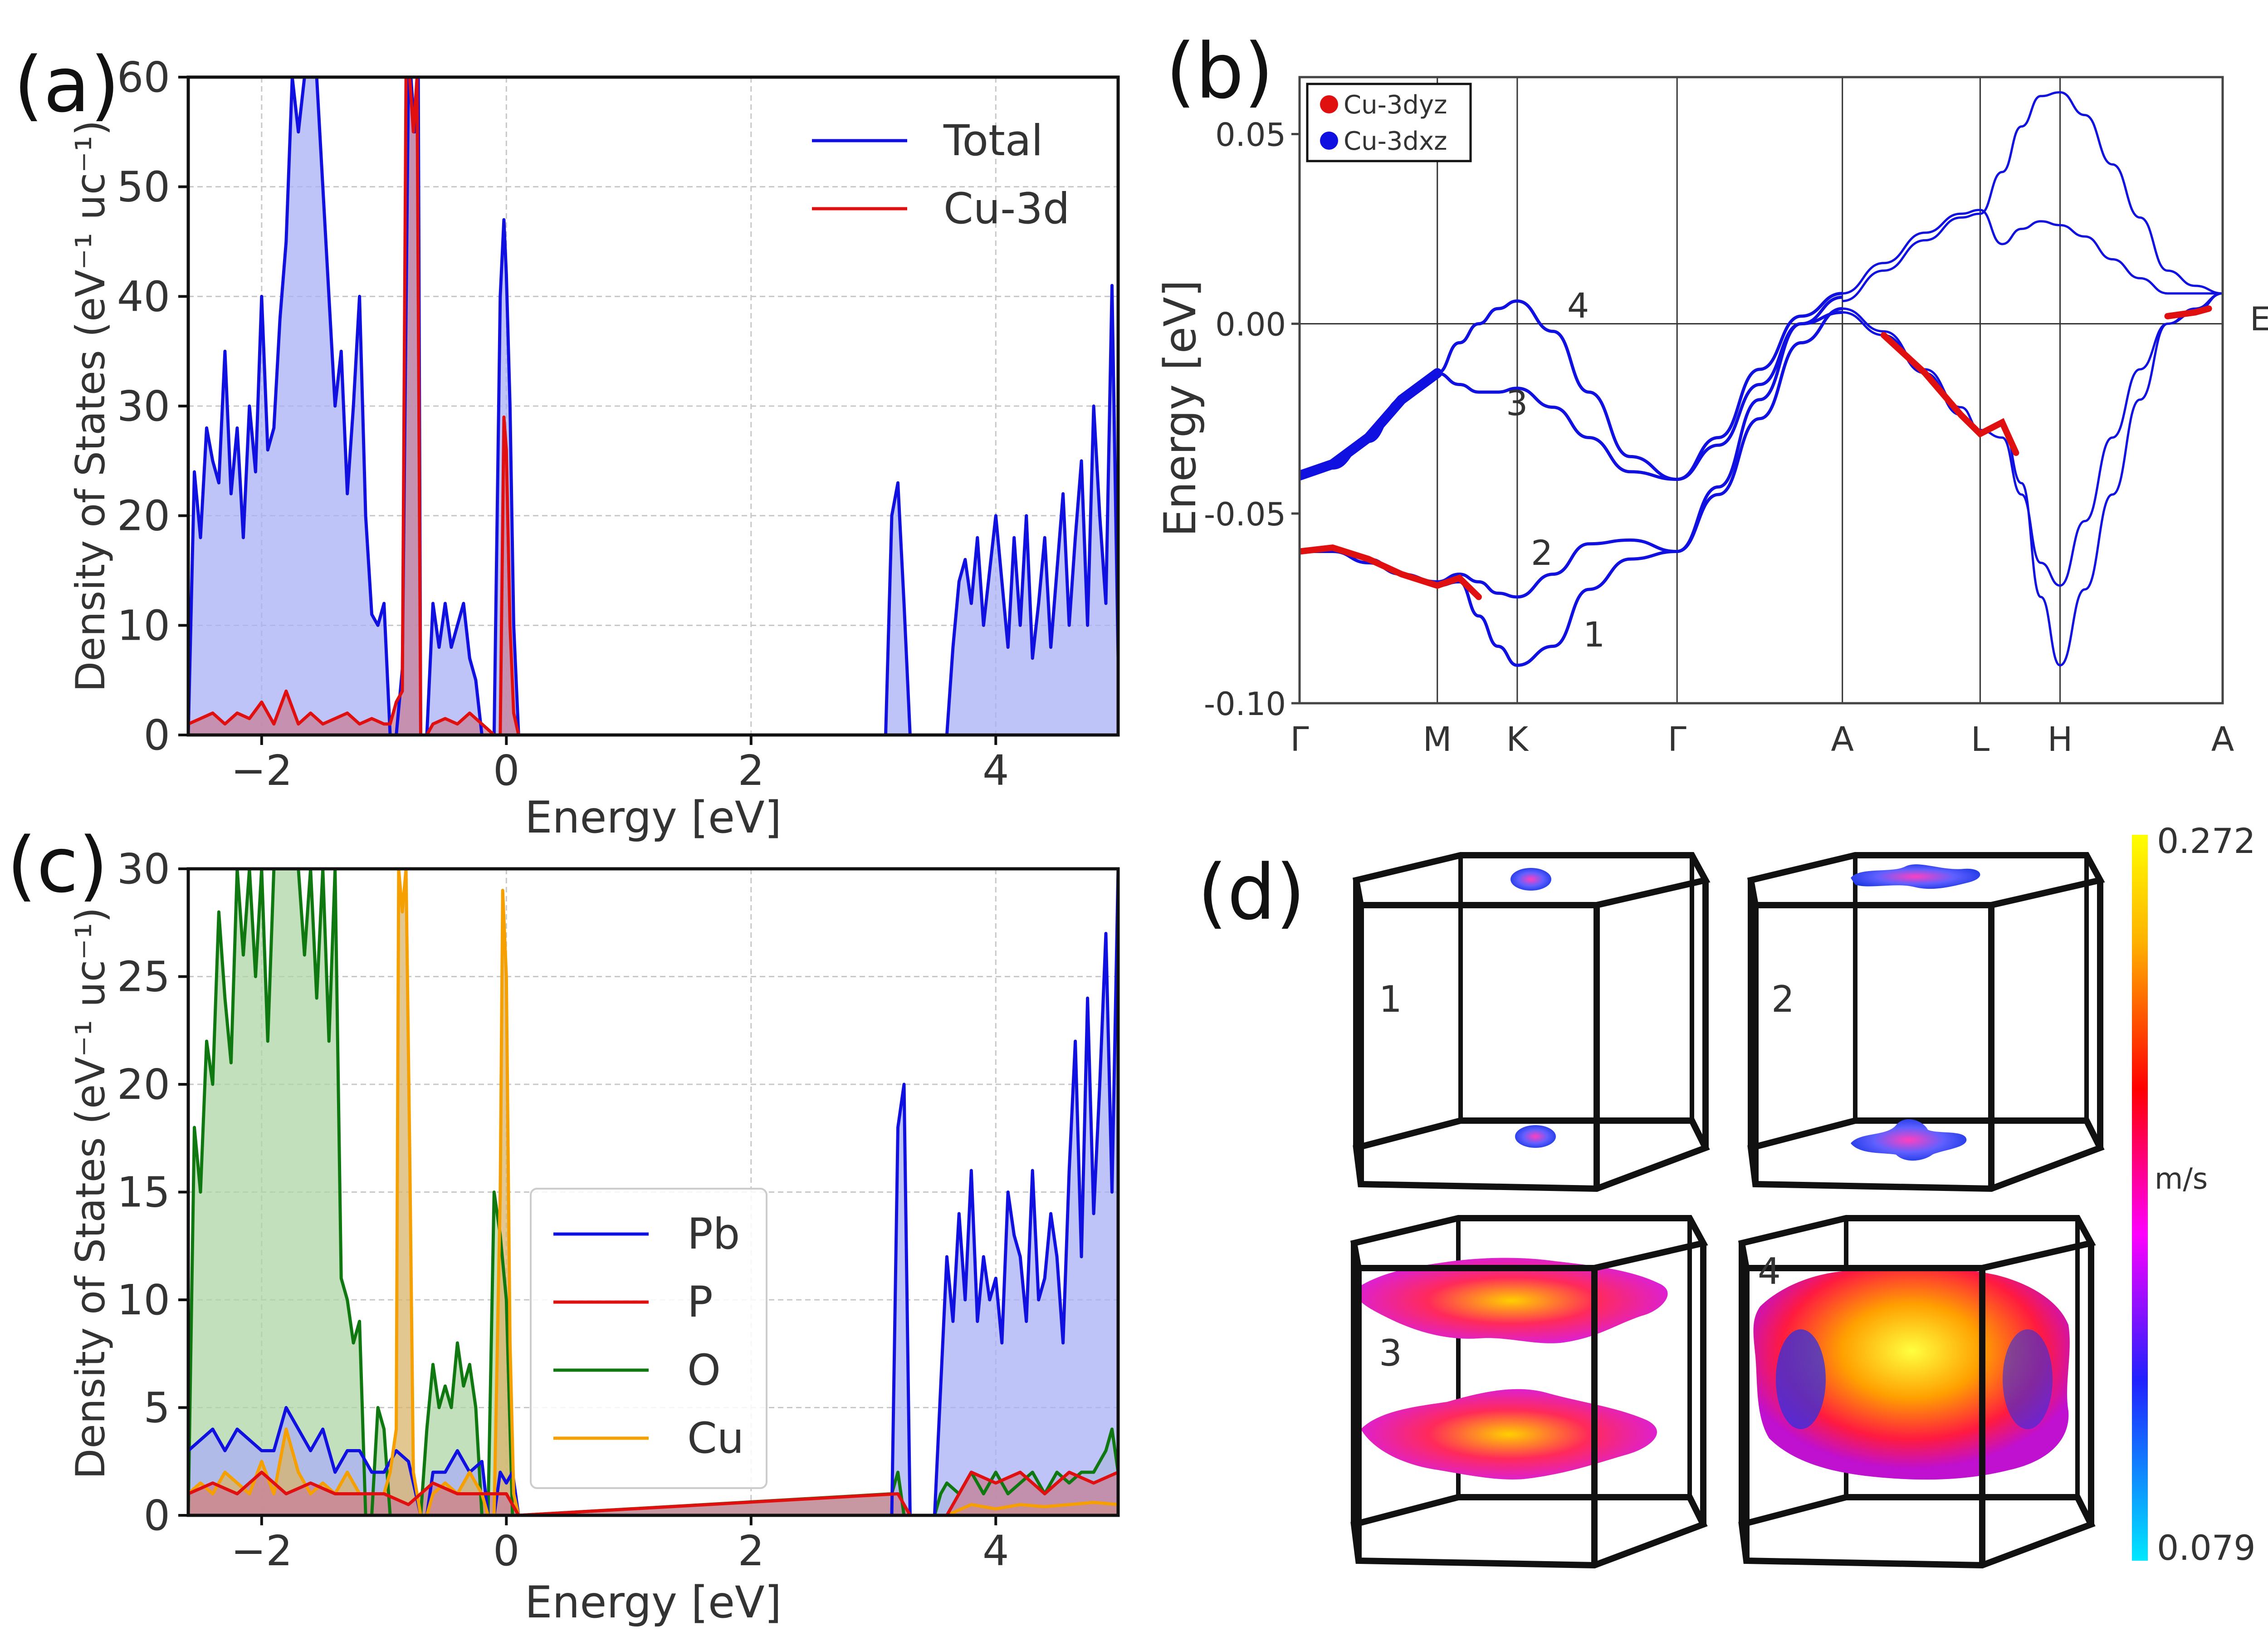 The image size is (2268, 1641). Describe the element at coordinates (144, 1300) in the screenshot. I see `c-ytick-label: 10` at that location.